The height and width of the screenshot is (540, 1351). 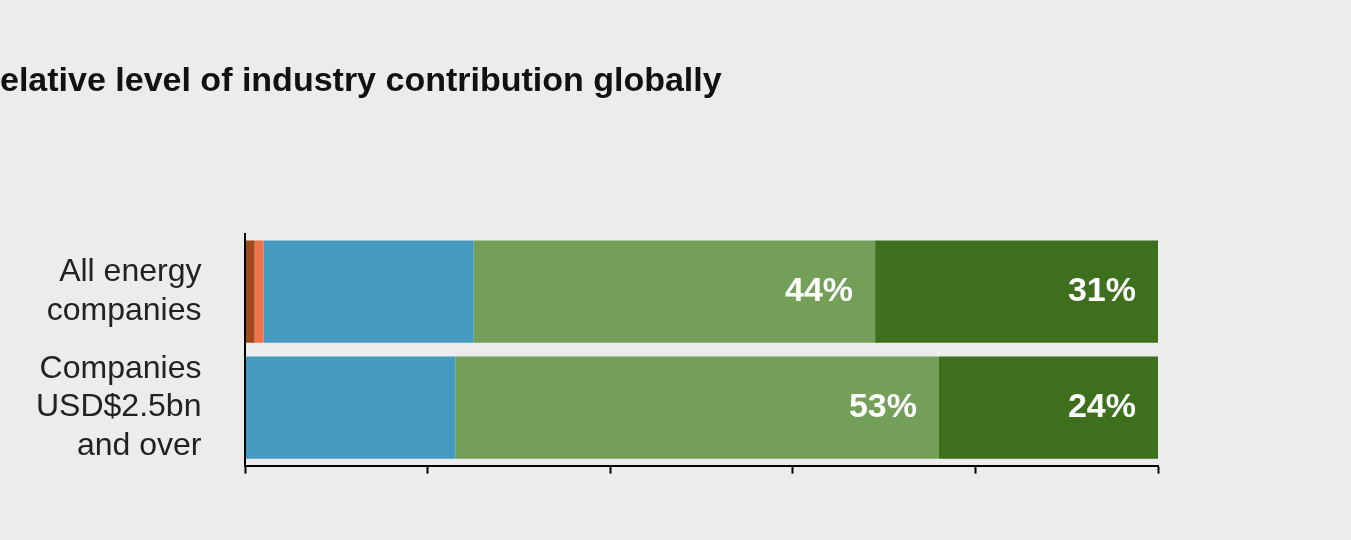 I want to click on y-tick-label: Companies USD$2.5bn and over, so click(x=119, y=405).